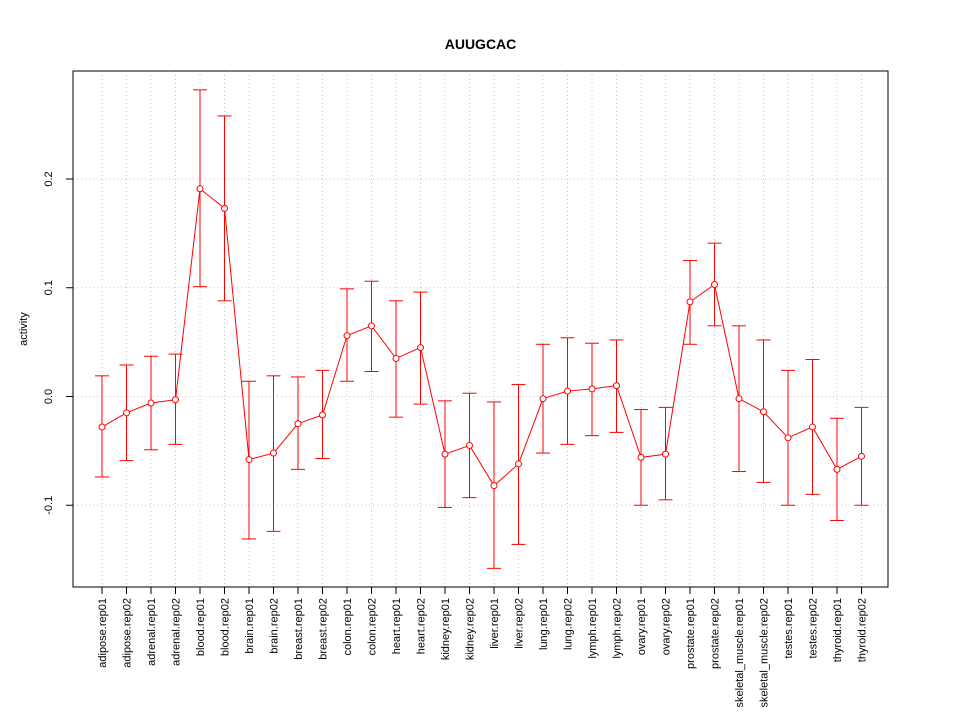 Image resolution: width=960 pixels, height=720 pixels. I want to click on y-tick-label: 0.0, so click(49, 396).